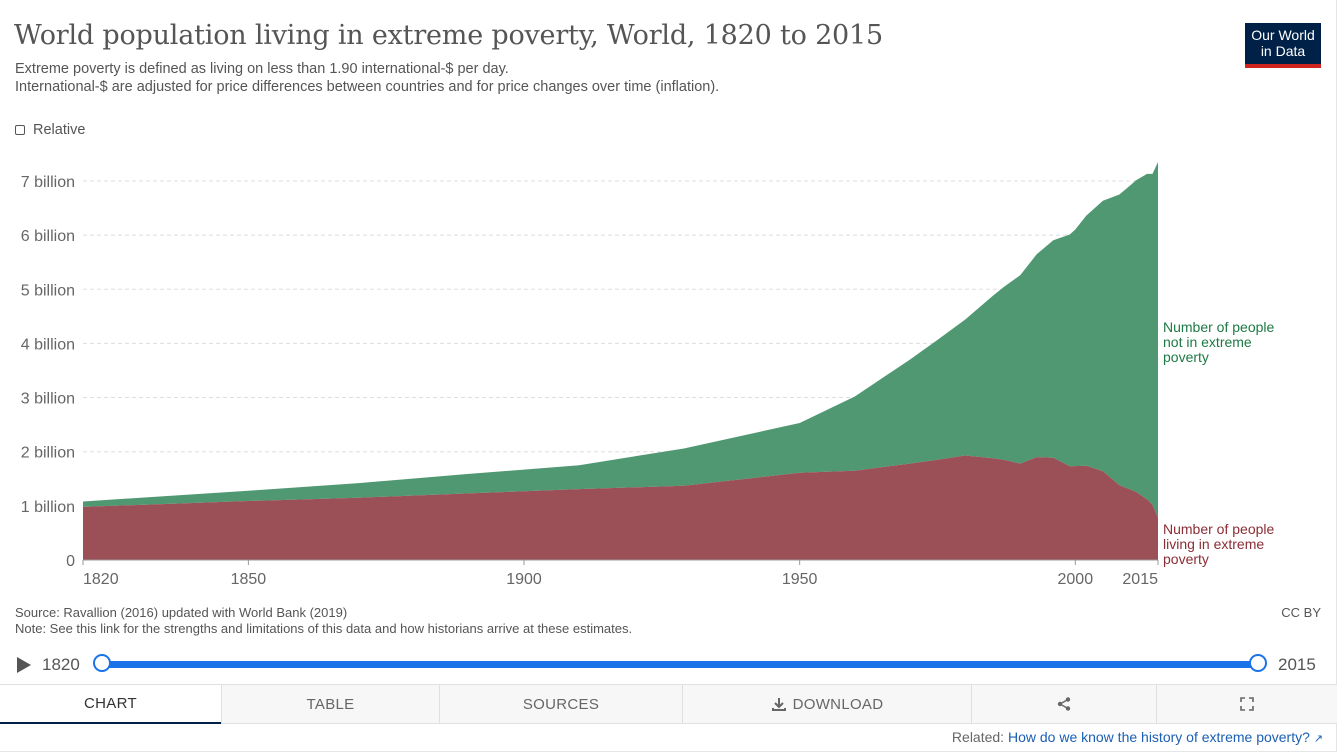 The height and width of the screenshot is (752, 1337). I want to click on tab-chart: CHART, so click(110, 704).